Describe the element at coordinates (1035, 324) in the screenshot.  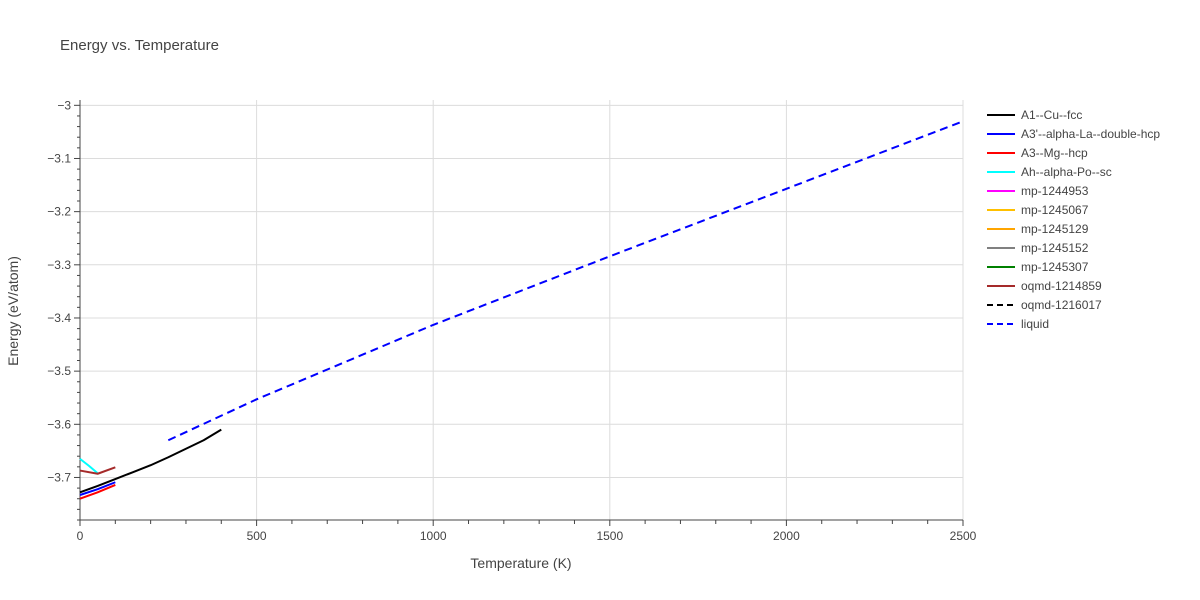
I see `legend-label: liquid` at that location.